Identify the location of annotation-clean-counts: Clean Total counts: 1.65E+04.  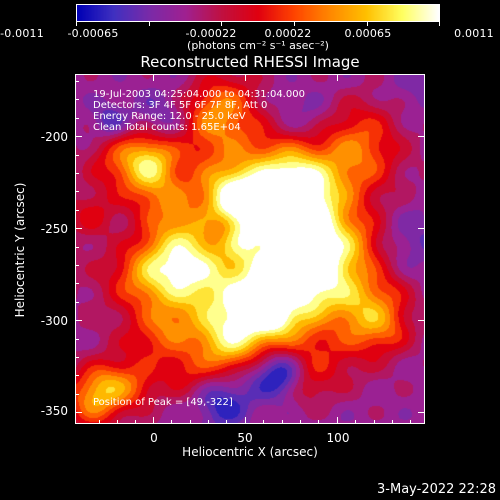
(167, 127).